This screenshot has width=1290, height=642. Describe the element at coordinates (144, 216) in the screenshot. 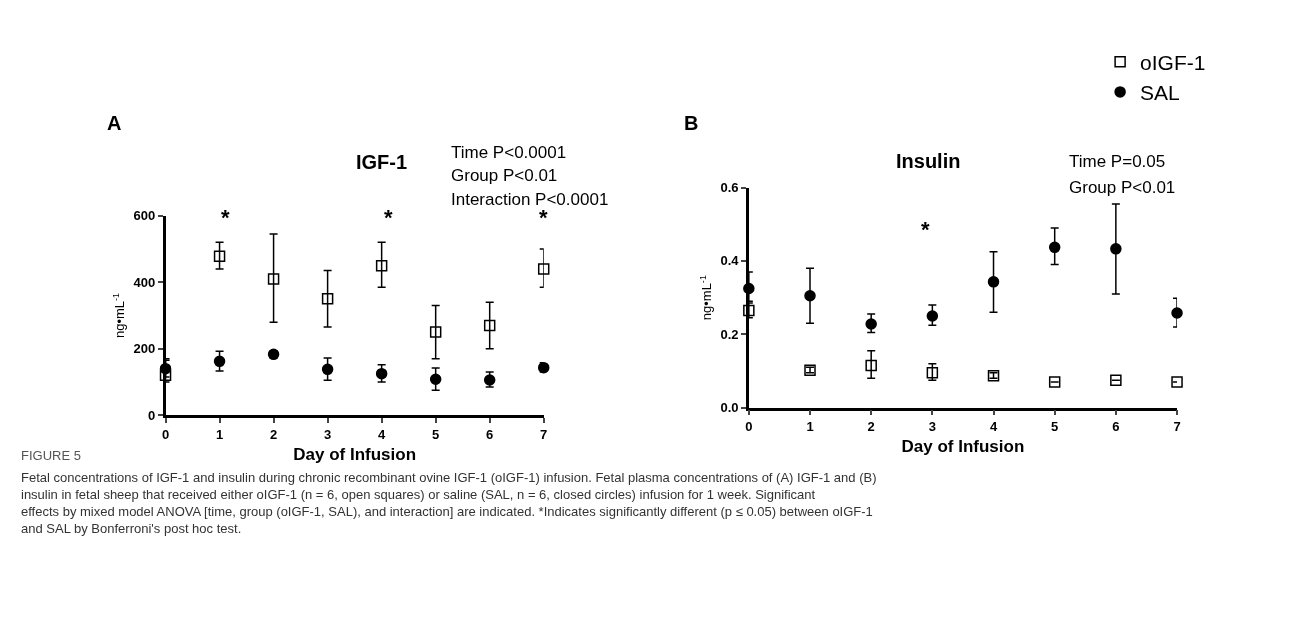

I see `y-tick-label: 600` at that location.